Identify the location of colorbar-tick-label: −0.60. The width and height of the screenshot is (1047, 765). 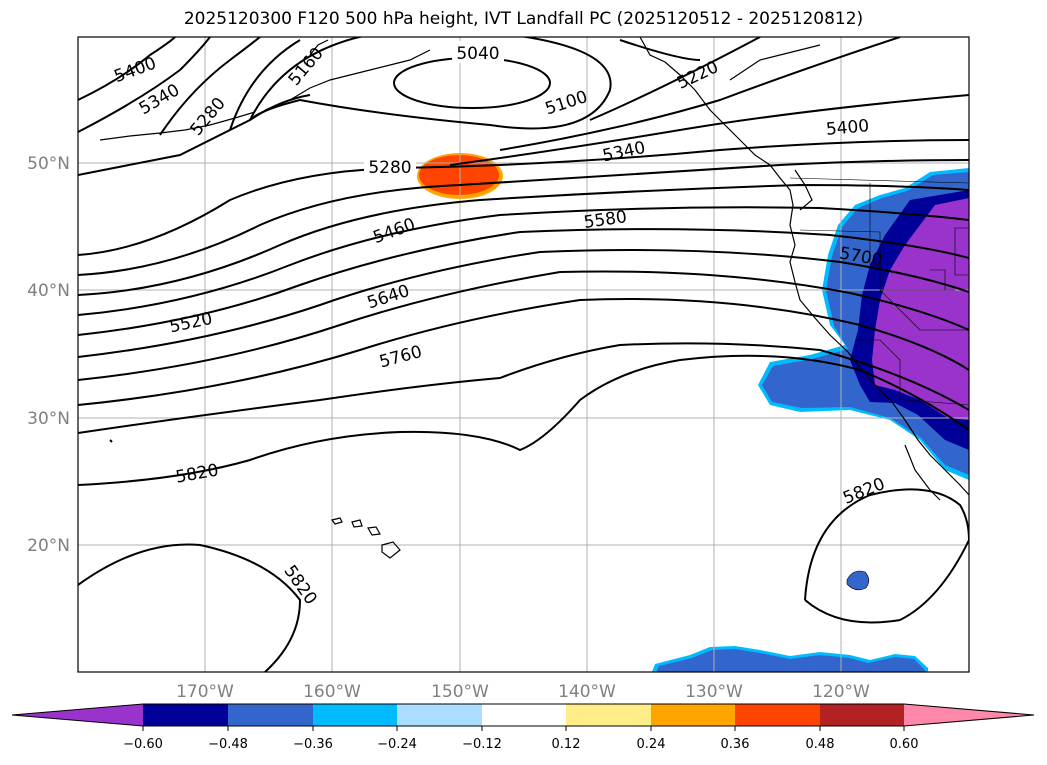
(143, 744).